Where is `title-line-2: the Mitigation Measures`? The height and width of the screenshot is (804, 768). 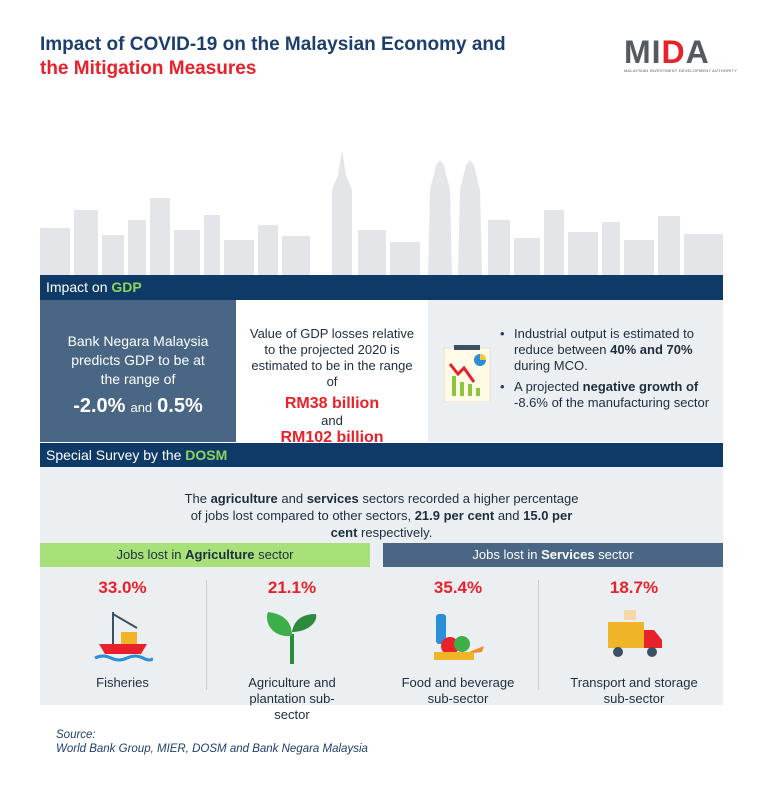
title-line-2: the Mitigation Measures is located at coordinates (148, 68).